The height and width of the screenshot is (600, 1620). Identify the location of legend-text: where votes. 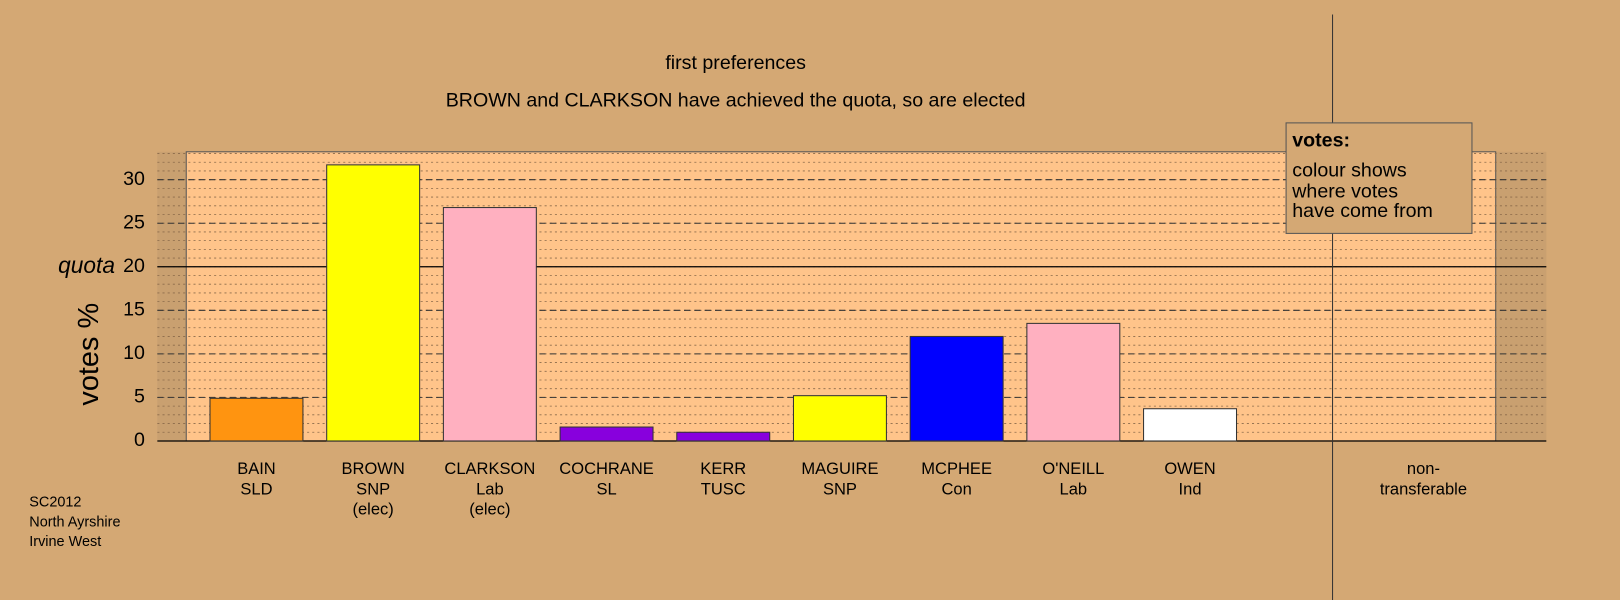
(1344, 191).